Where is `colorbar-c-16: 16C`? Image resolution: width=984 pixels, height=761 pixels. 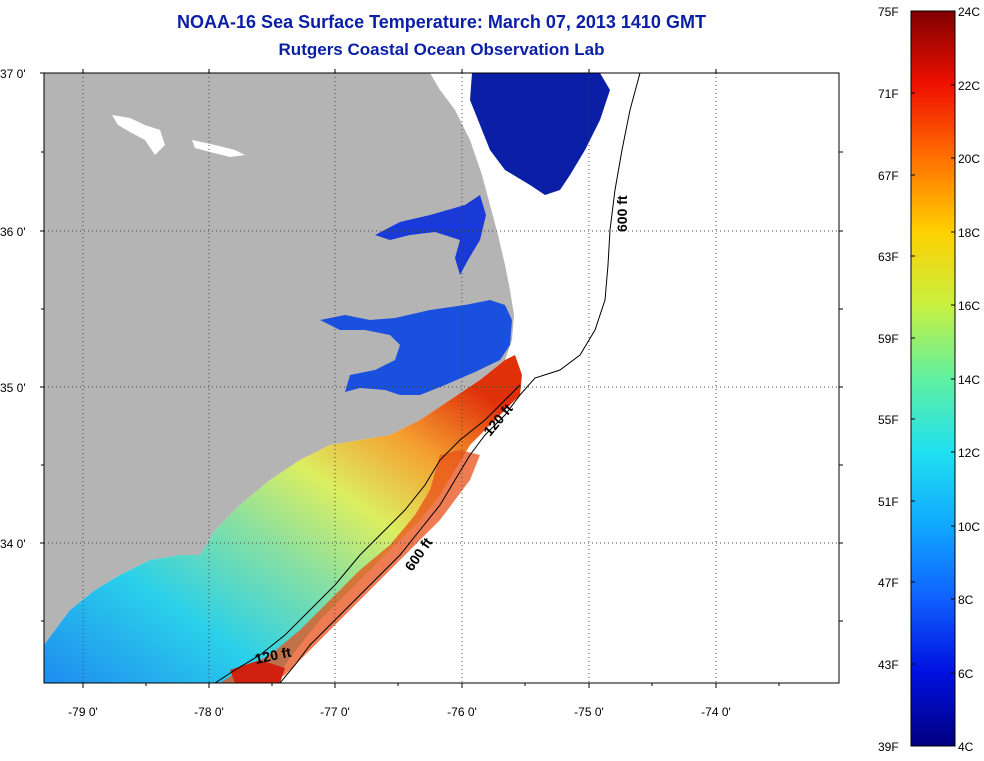 colorbar-c-16: 16C is located at coordinates (969, 306).